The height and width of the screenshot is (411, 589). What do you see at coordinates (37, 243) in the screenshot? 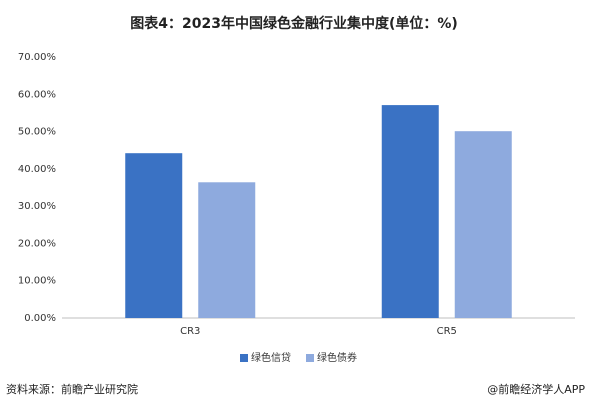
I see `y-tick-label: 20.00%` at bounding box center [37, 243].